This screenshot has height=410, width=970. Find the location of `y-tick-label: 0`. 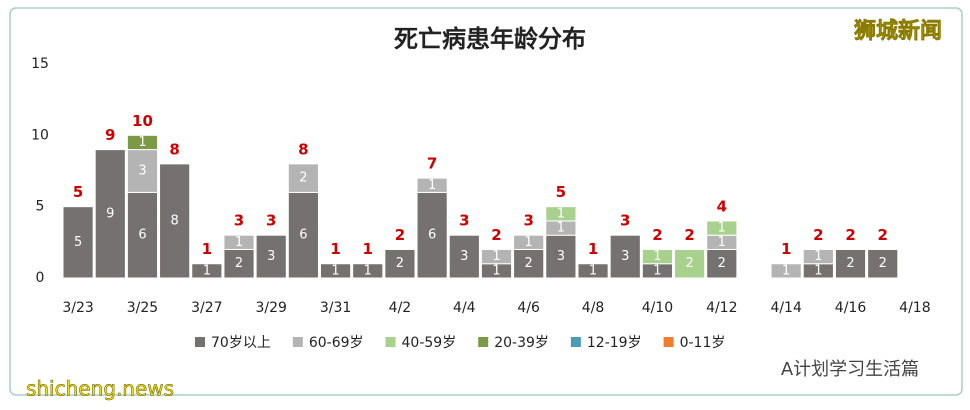

y-tick-label: 0 is located at coordinates (40, 278).